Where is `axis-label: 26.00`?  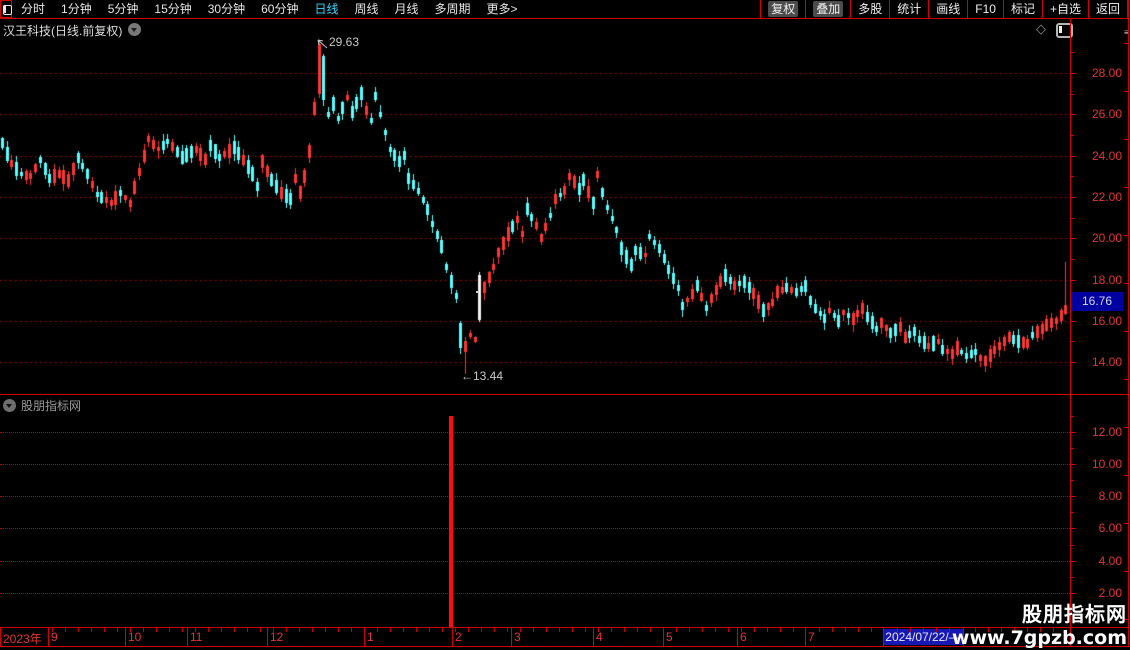
axis-label: 26.00 is located at coordinates (1106, 114).